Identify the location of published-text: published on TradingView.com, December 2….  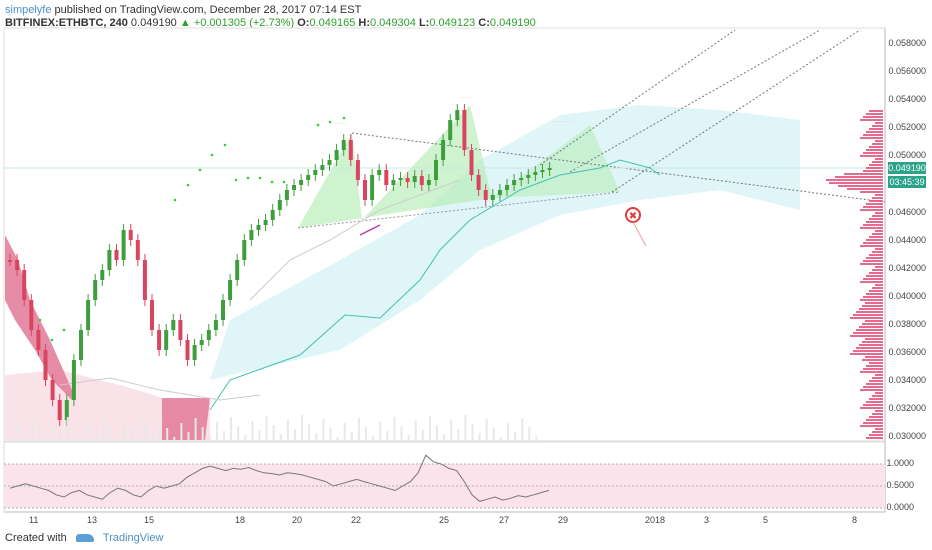
(208, 10).